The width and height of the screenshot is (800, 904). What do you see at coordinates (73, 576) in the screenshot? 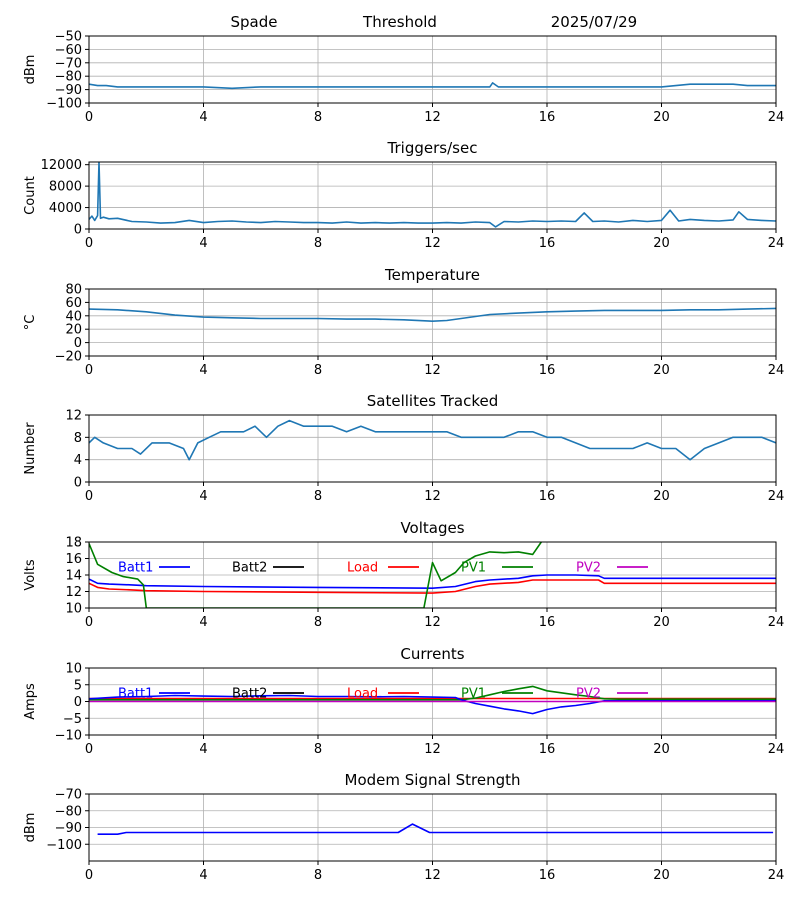
I see `y-tick-label: 14` at bounding box center [73, 576].